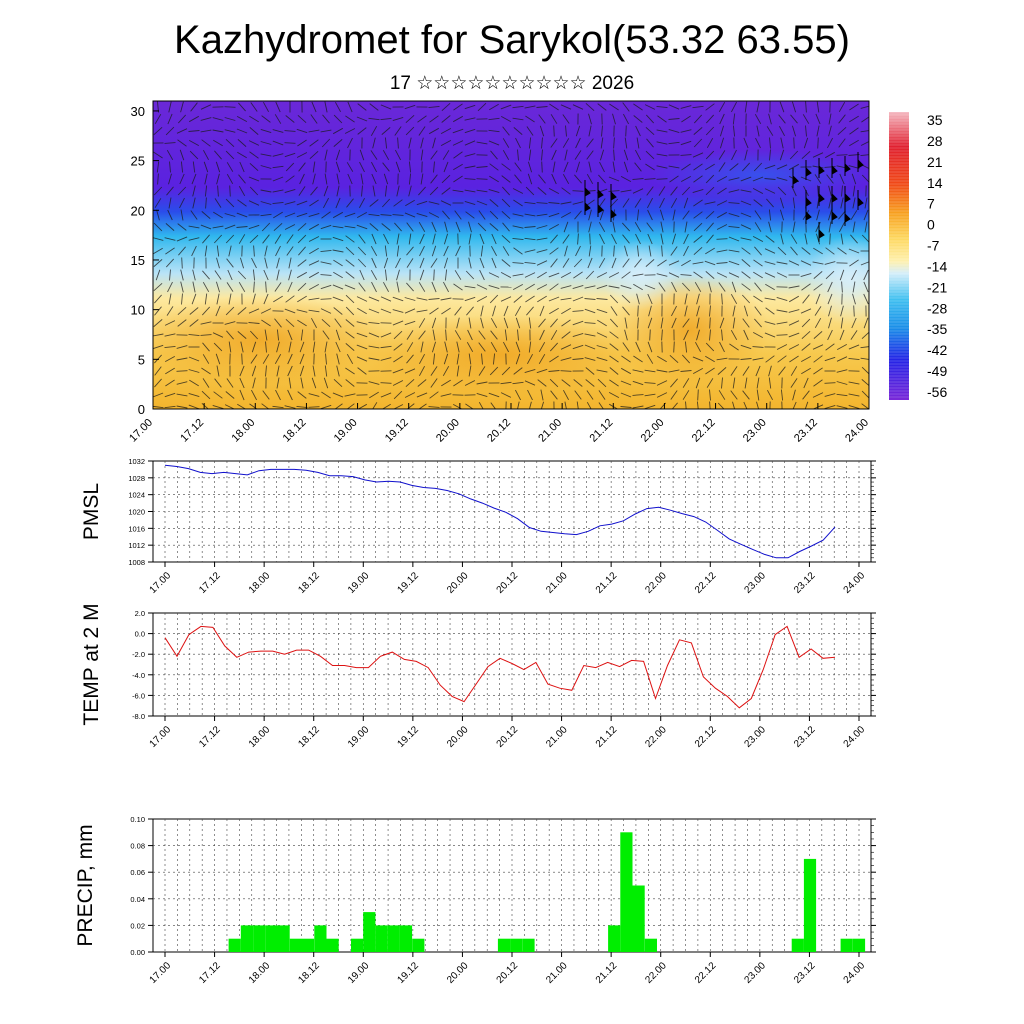 This screenshot has height=1024, width=1024. What do you see at coordinates (759, 175) in the screenshot?
I see `upper-blue-band` at bounding box center [759, 175].